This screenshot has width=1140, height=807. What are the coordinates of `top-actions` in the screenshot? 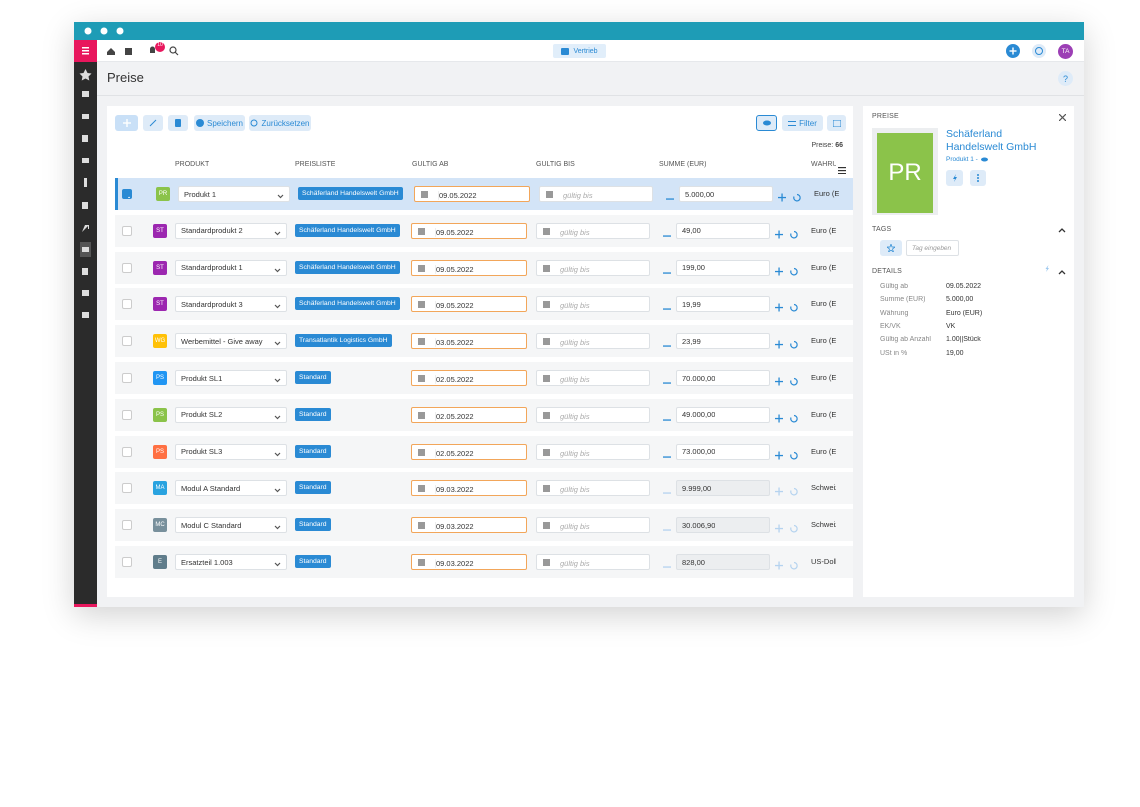 It's located at (1026, 51).